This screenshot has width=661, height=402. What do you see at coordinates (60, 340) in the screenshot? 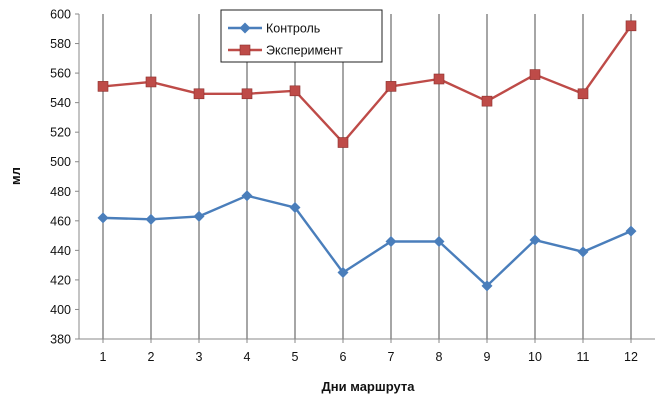
I see `y-tick-label: 380` at bounding box center [60, 340].